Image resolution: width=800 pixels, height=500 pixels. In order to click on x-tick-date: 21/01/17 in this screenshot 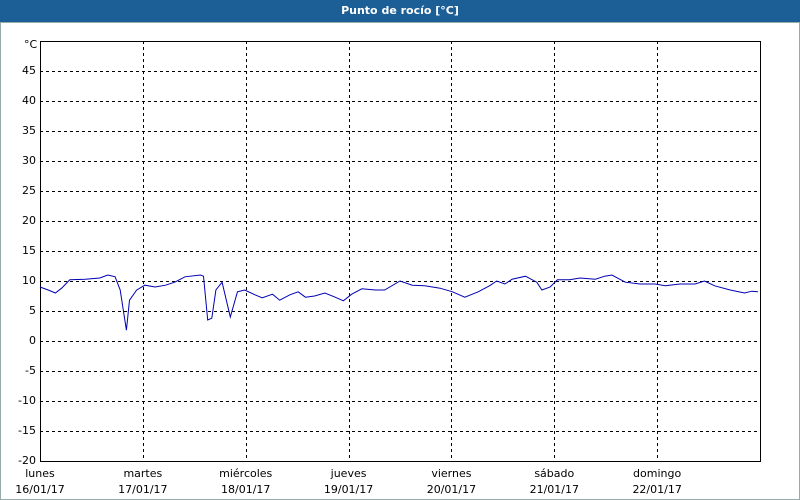, I will do `click(554, 489)`.